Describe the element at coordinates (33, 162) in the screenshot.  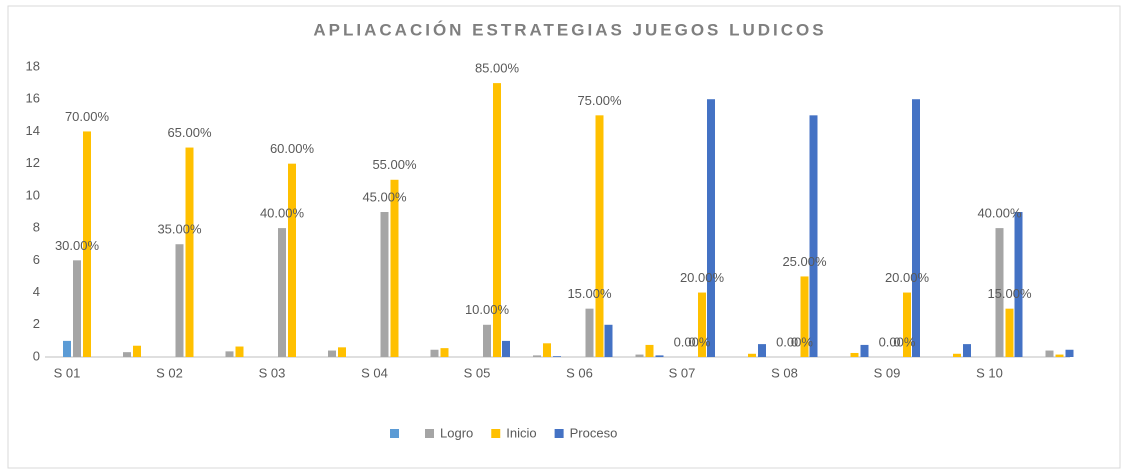
I see `y-tick-label: 12` at that location.